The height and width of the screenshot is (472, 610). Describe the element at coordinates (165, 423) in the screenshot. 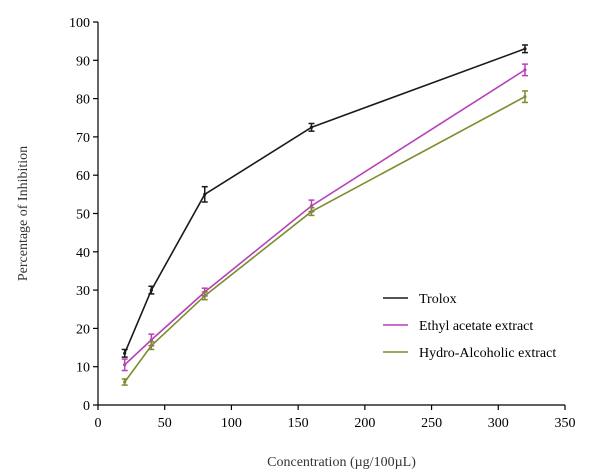

I see `x-tick-label: 50` at that location.